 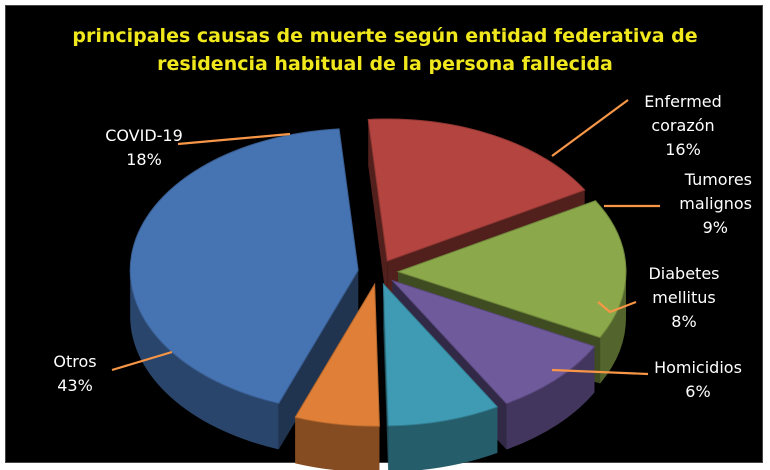 I want to click on data-label-diabetes-mellitus: Diabetes mellitus 8%, so click(x=684, y=298).